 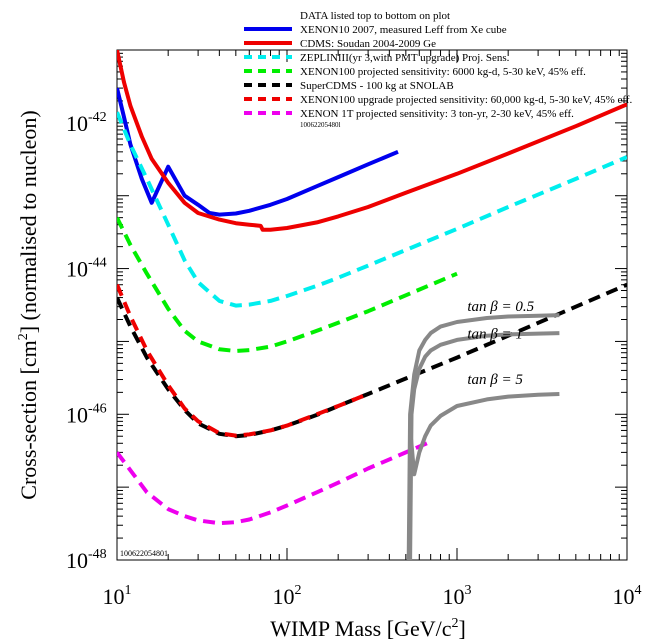 I want to click on legend-label: CDMS: Soudan 2004-2009 Ge, so click(x=368, y=44).